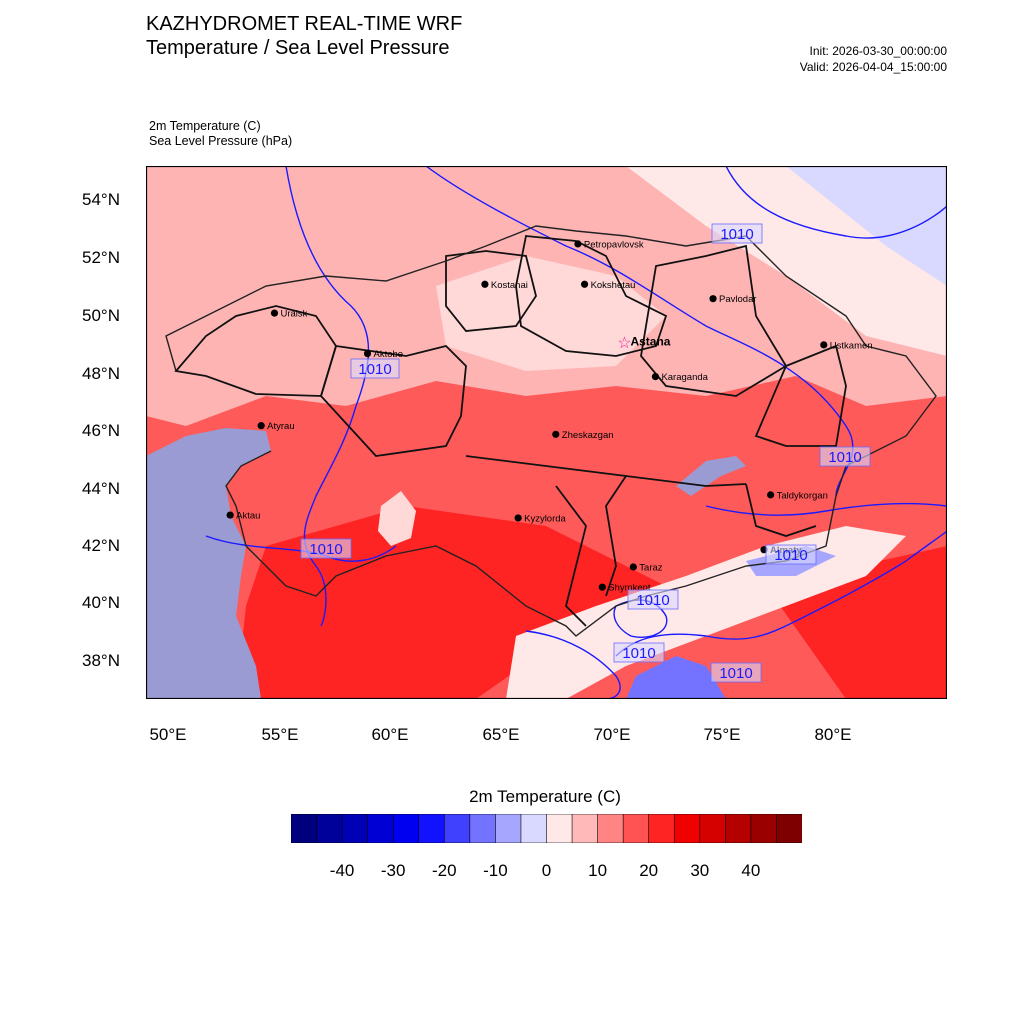  What do you see at coordinates (243, 516) in the screenshot?
I see `city-aktau: Aktau` at bounding box center [243, 516].